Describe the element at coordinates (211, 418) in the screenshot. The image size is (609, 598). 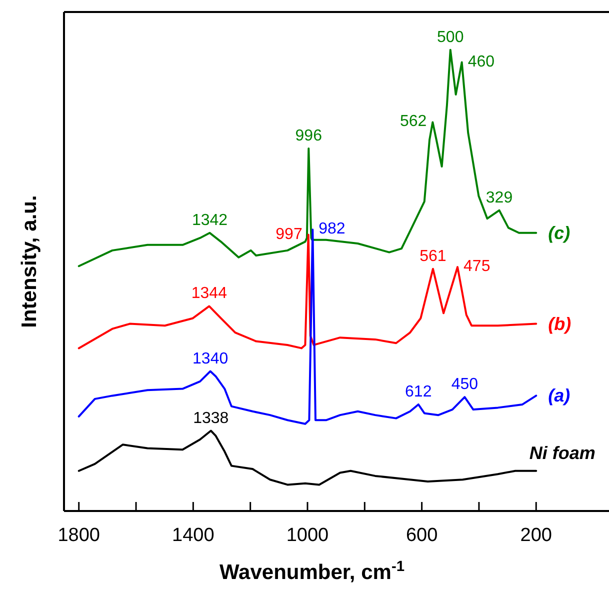
I see `annotation: 1338` at that location.